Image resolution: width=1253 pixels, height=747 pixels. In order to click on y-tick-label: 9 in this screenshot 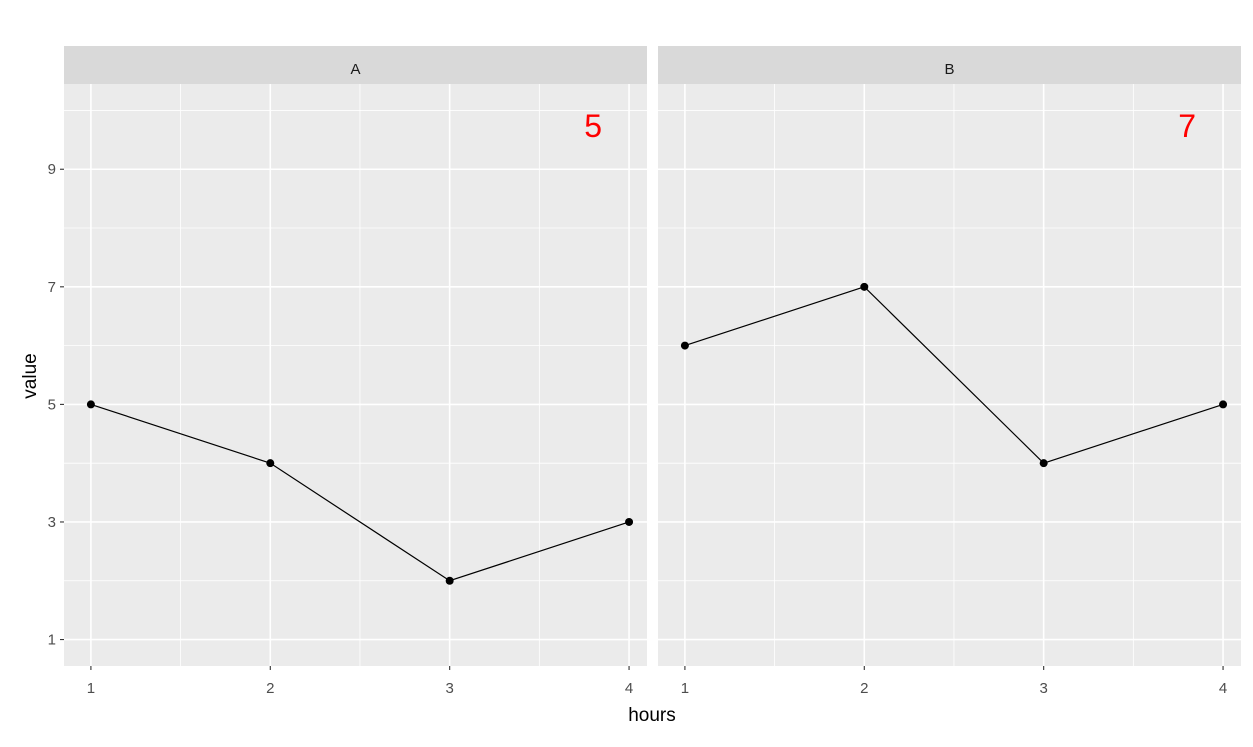, I will do `click(52, 169)`.